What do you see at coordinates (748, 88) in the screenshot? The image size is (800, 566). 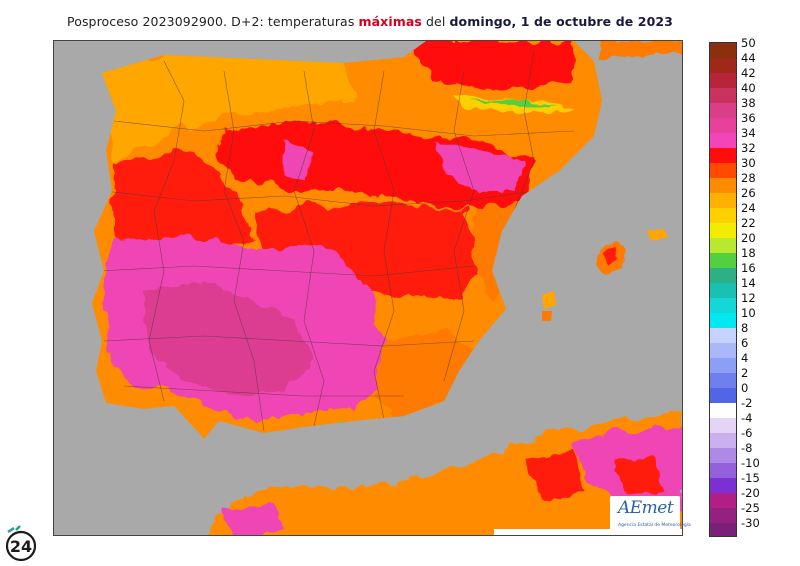 I see `colorbar-label: 40` at bounding box center [748, 88].